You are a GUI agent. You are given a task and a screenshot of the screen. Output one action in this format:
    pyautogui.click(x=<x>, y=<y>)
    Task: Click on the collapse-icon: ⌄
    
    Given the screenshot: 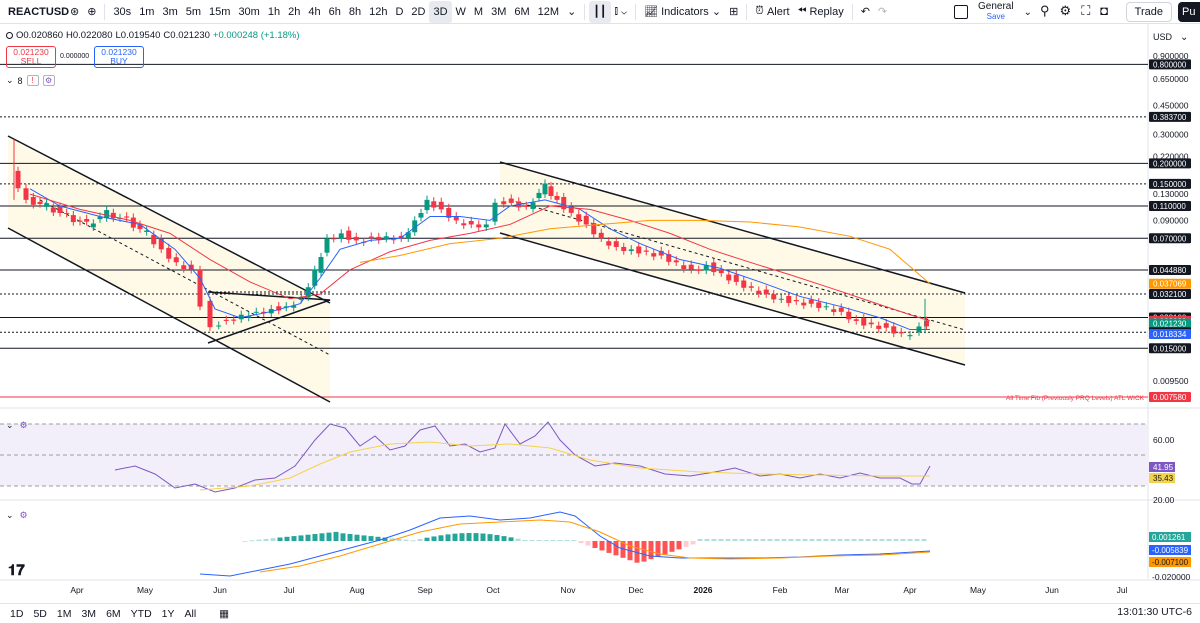 What is the action you would take?
    pyautogui.click(x=10, y=515)
    